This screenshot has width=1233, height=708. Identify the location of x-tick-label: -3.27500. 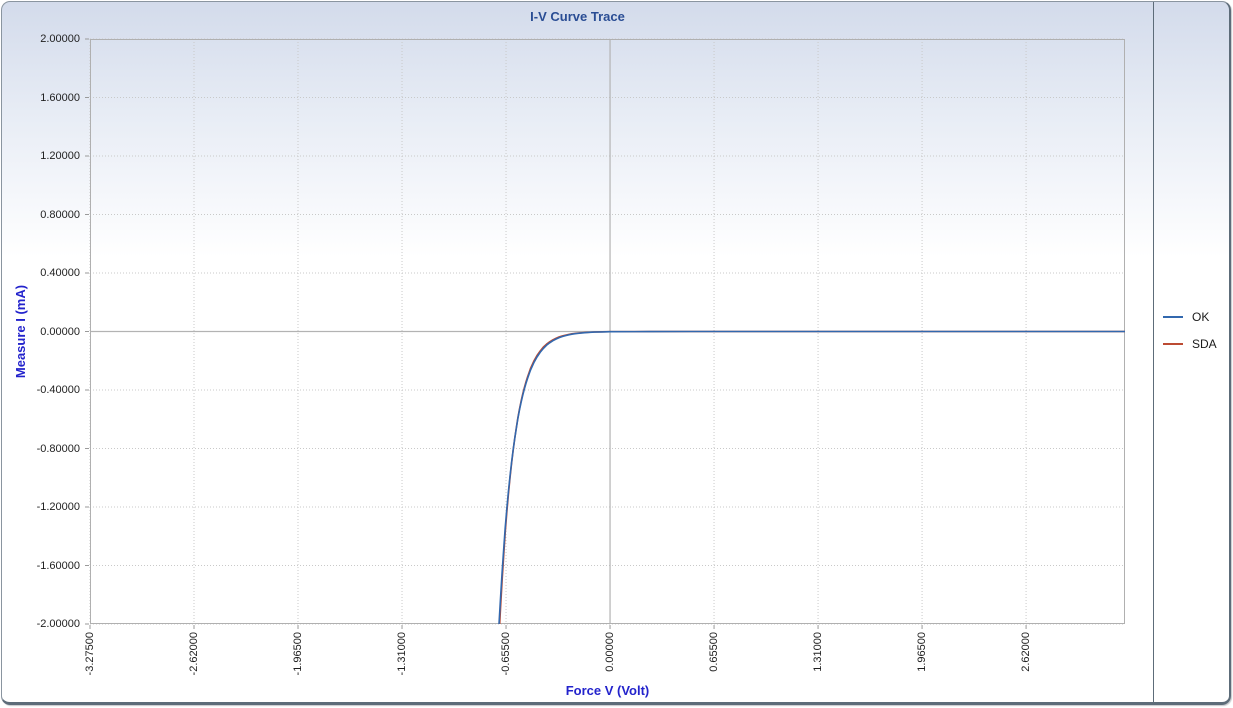
(90, 654).